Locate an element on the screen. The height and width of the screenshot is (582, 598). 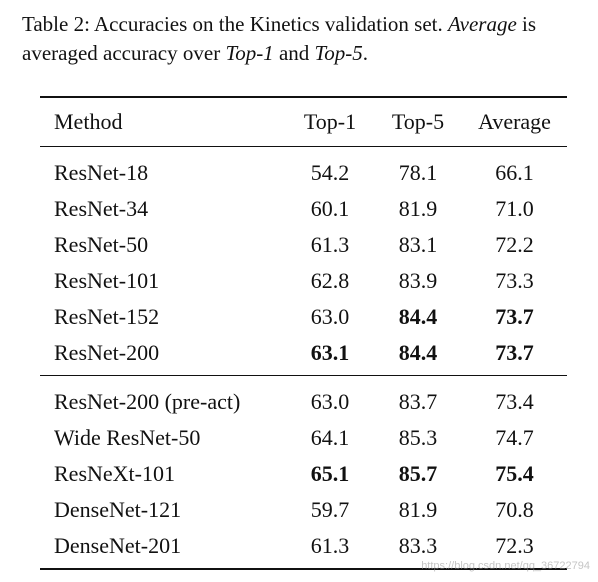
table-row: DenseNet-121 59.7 81.9 70.8 is located at coordinates (303, 510).